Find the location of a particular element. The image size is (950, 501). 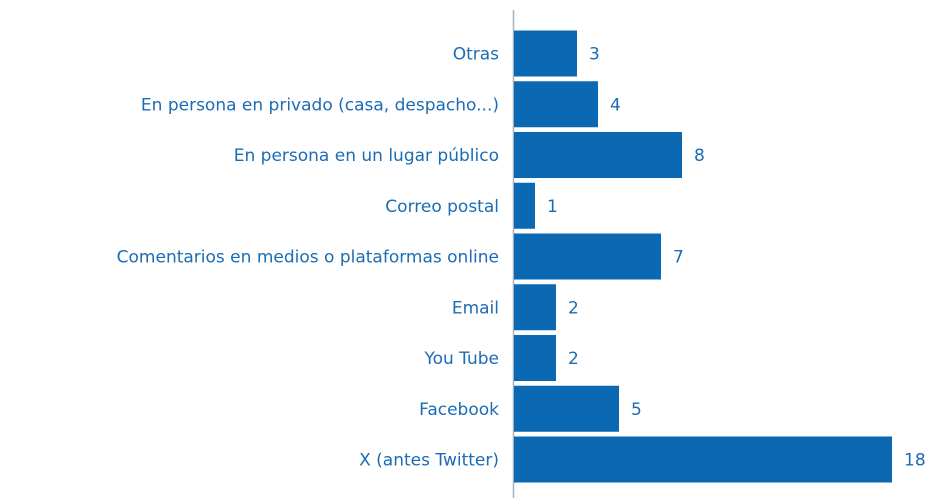

category-label: X (antes Twitter) is located at coordinates (429, 461).